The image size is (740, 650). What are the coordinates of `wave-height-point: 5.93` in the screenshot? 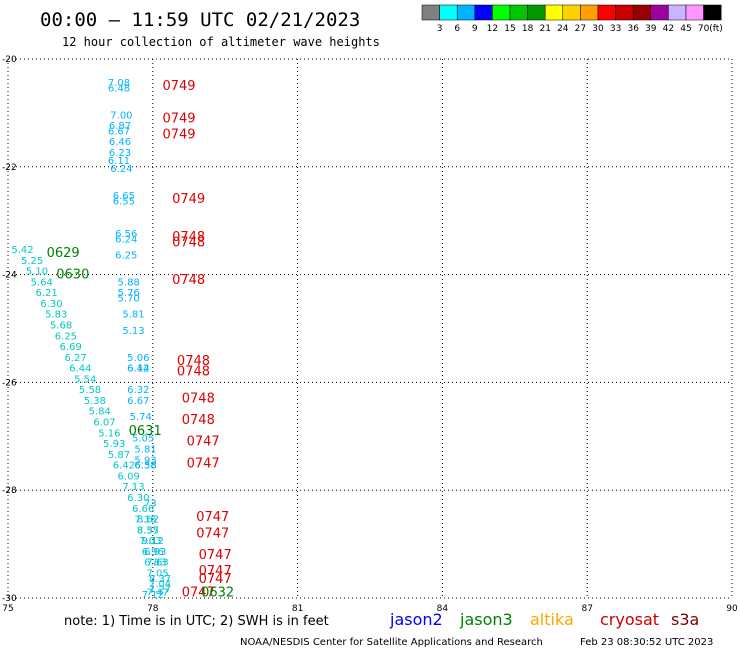 It's located at (145, 460).